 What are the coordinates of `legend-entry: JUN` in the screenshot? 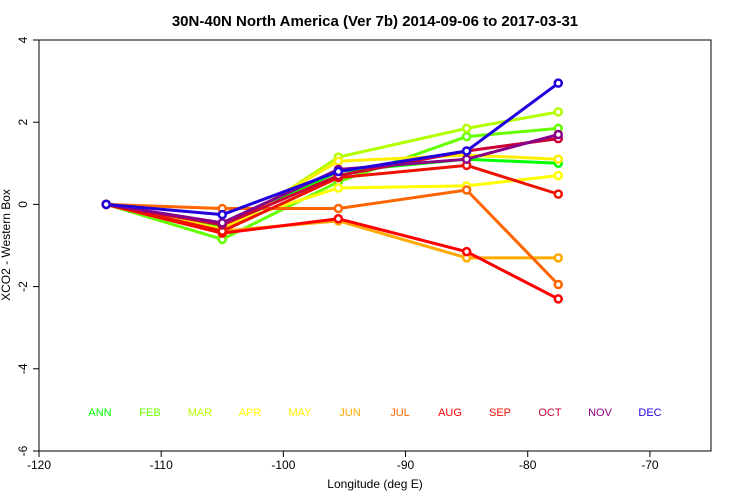 It's located at (349, 413).